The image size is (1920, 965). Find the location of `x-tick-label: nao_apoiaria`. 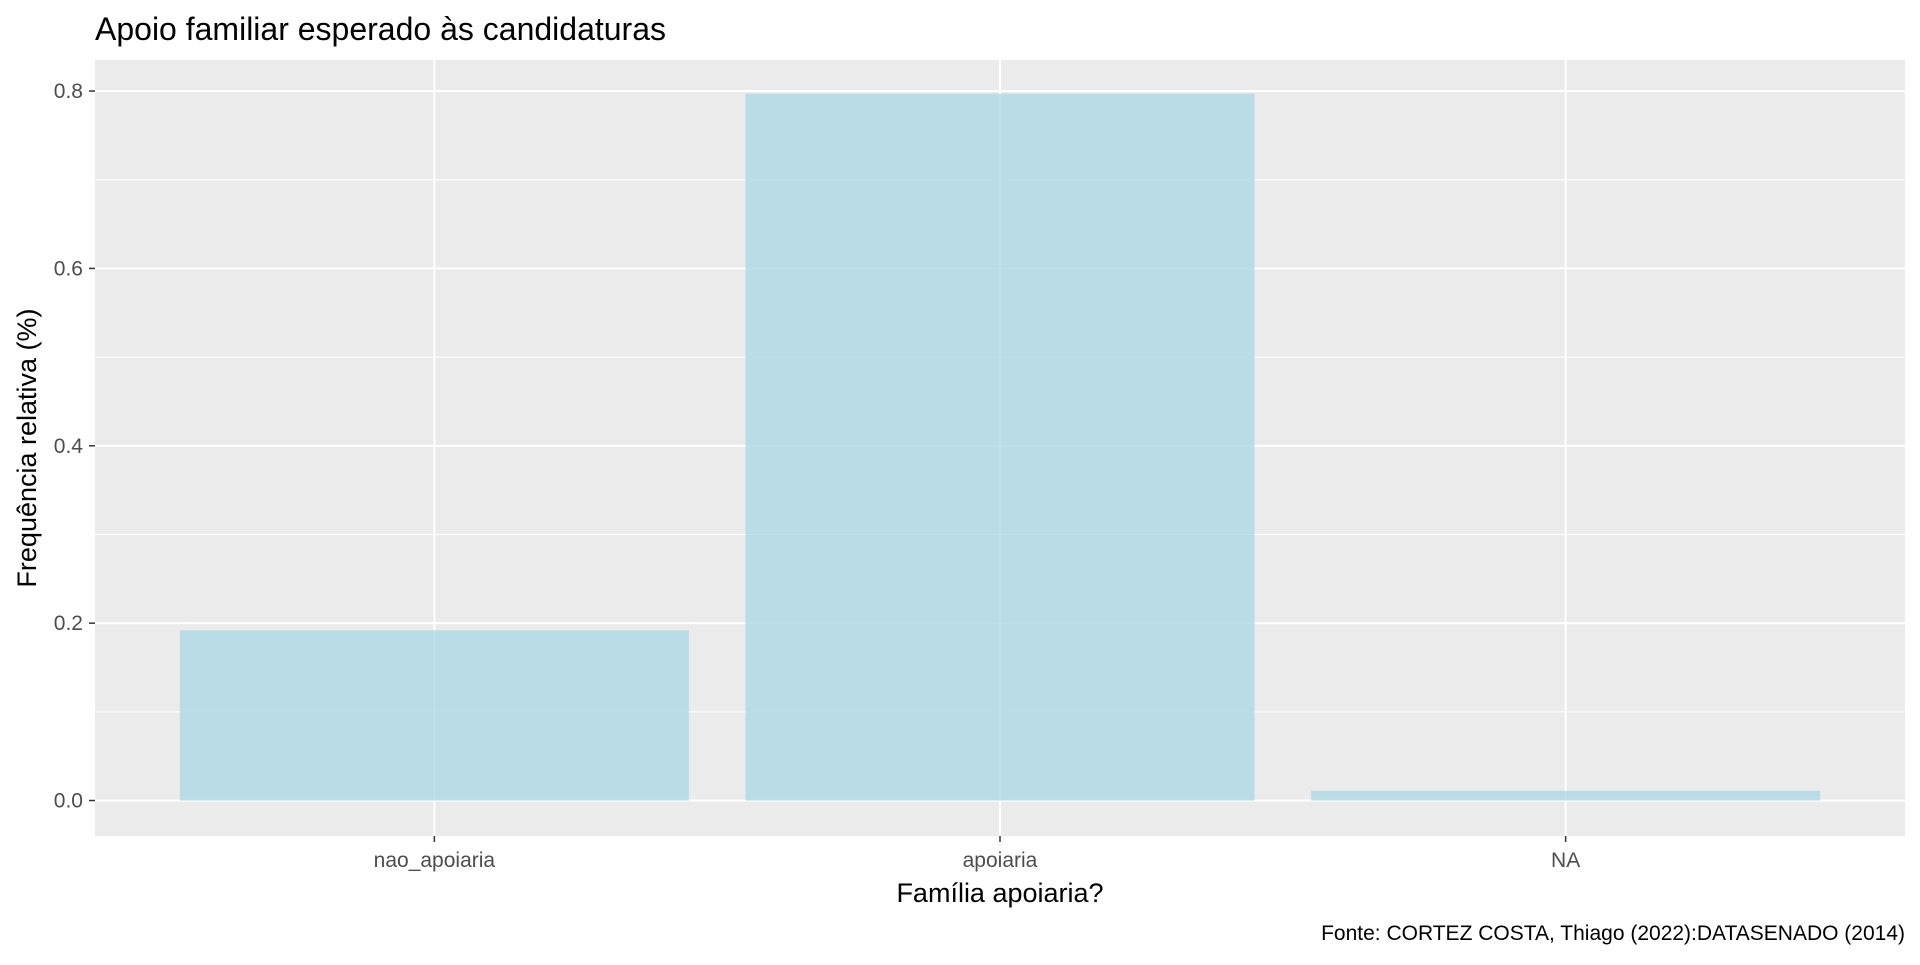

x-tick-label: nao_apoiaria is located at coordinates (435, 860).